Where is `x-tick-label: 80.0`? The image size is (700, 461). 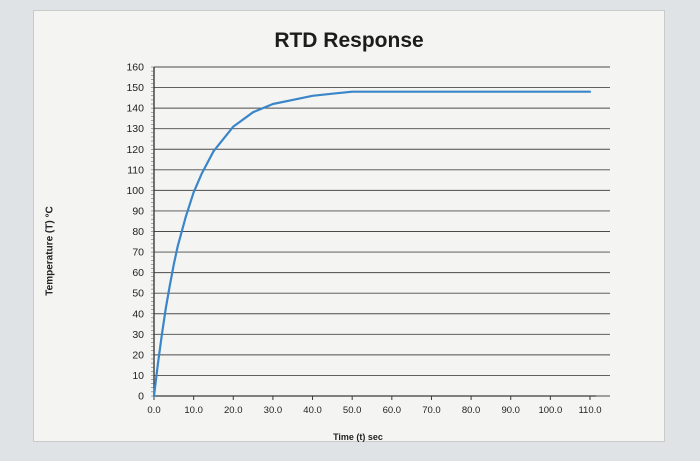 x-tick-label: 80.0 is located at coordinates (471, 410).